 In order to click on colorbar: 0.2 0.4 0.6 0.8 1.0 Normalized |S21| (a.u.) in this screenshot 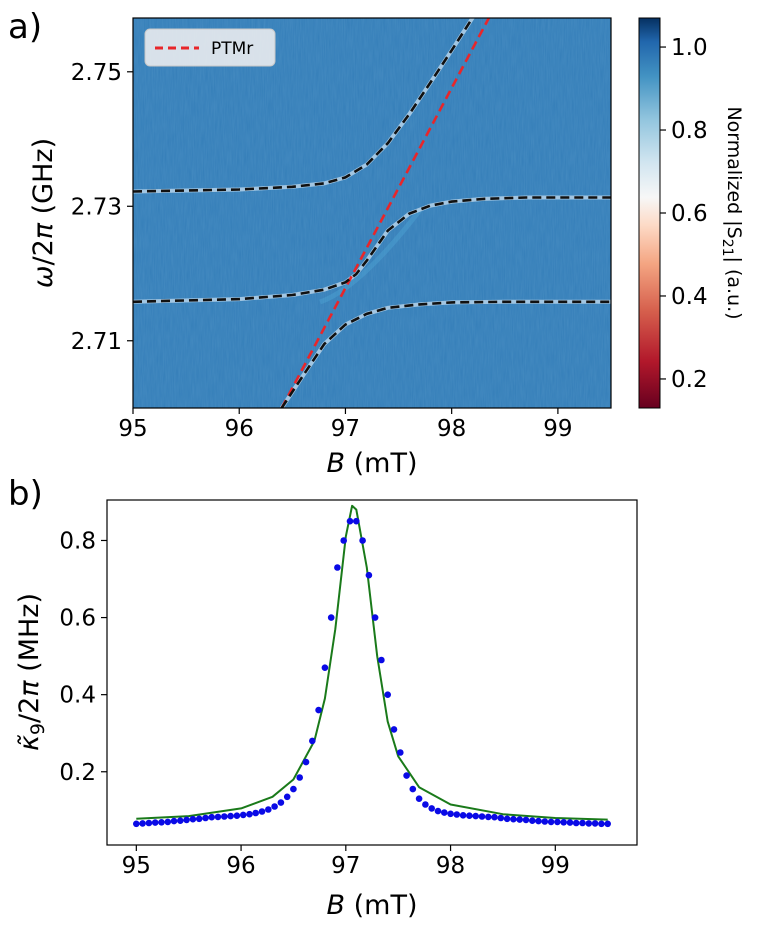, I will do `click(691, 213)`.